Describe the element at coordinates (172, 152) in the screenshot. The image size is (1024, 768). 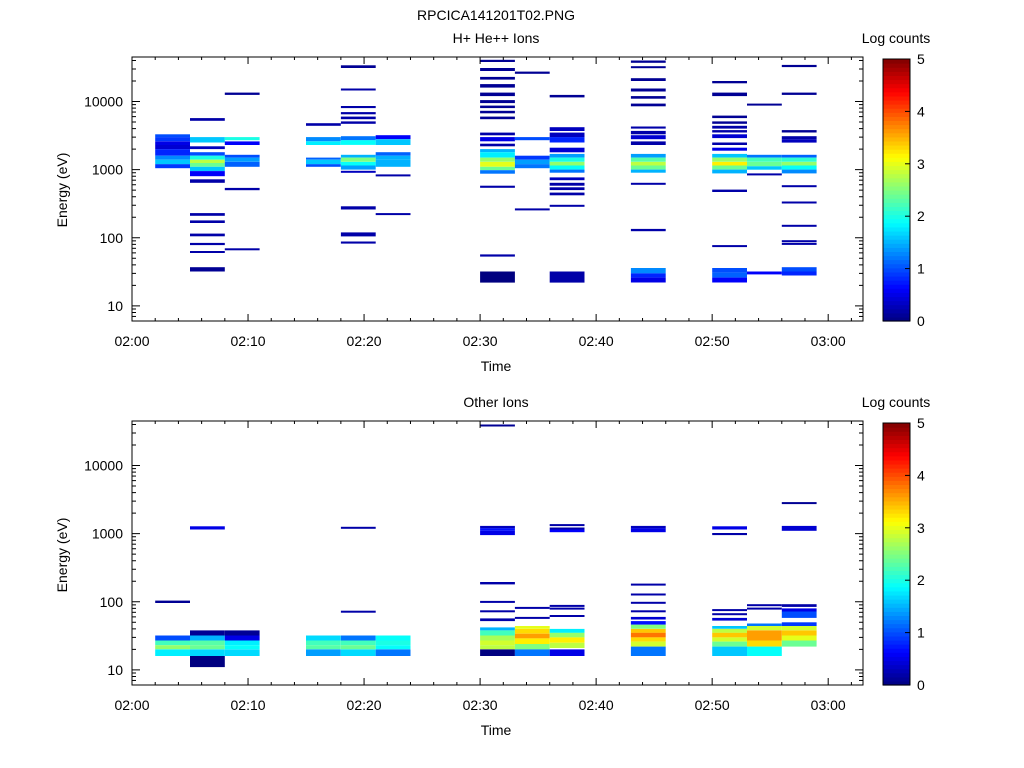
I see `top-cell-b0-c4` at that location.